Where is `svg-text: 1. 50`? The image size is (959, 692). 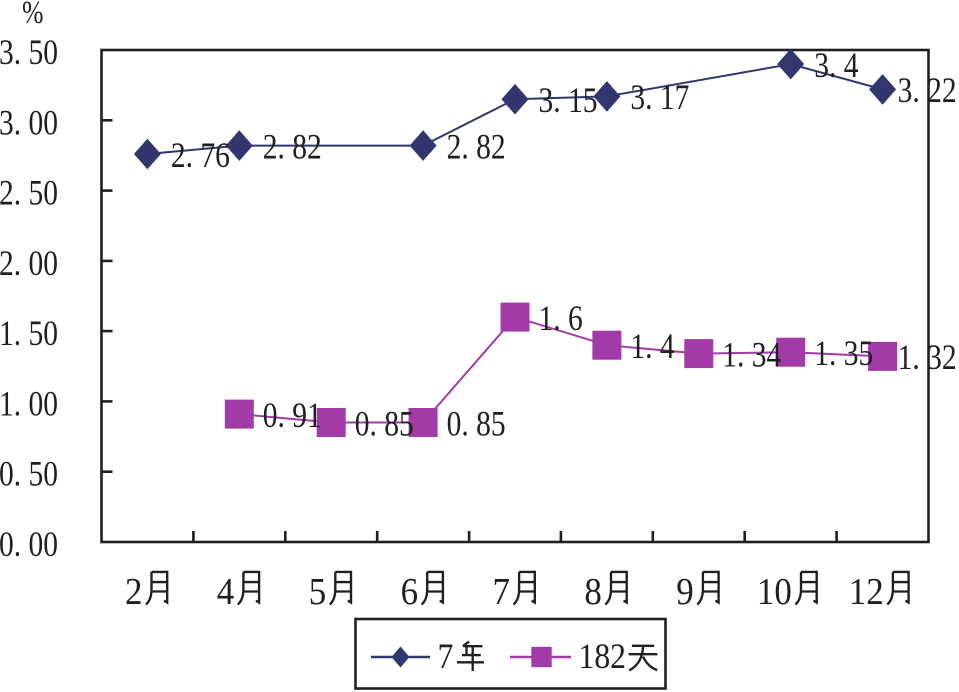
svg-text: 1. 50 is located at coordinates (29, 333).